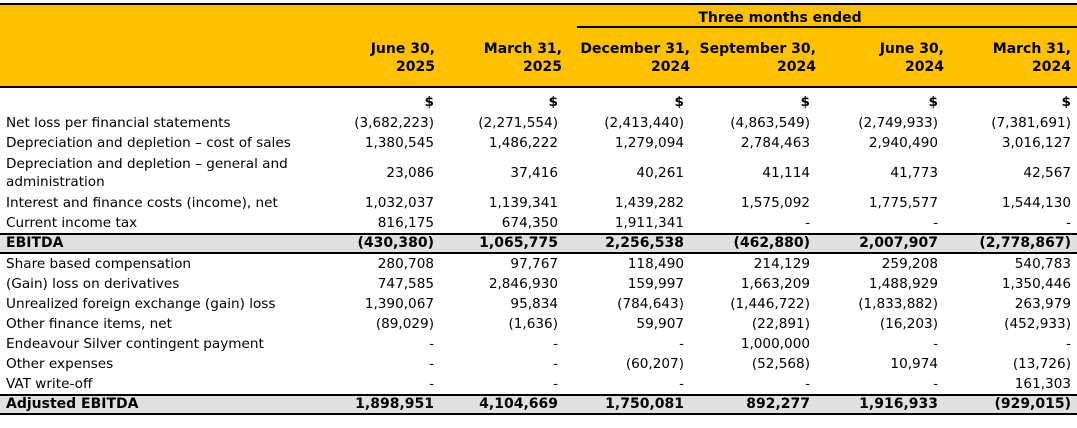 The image size is (1077, 428). Describe the element at coordinates (72, 222) in the screenshot. I see `row-label: Current income tax` at that location.